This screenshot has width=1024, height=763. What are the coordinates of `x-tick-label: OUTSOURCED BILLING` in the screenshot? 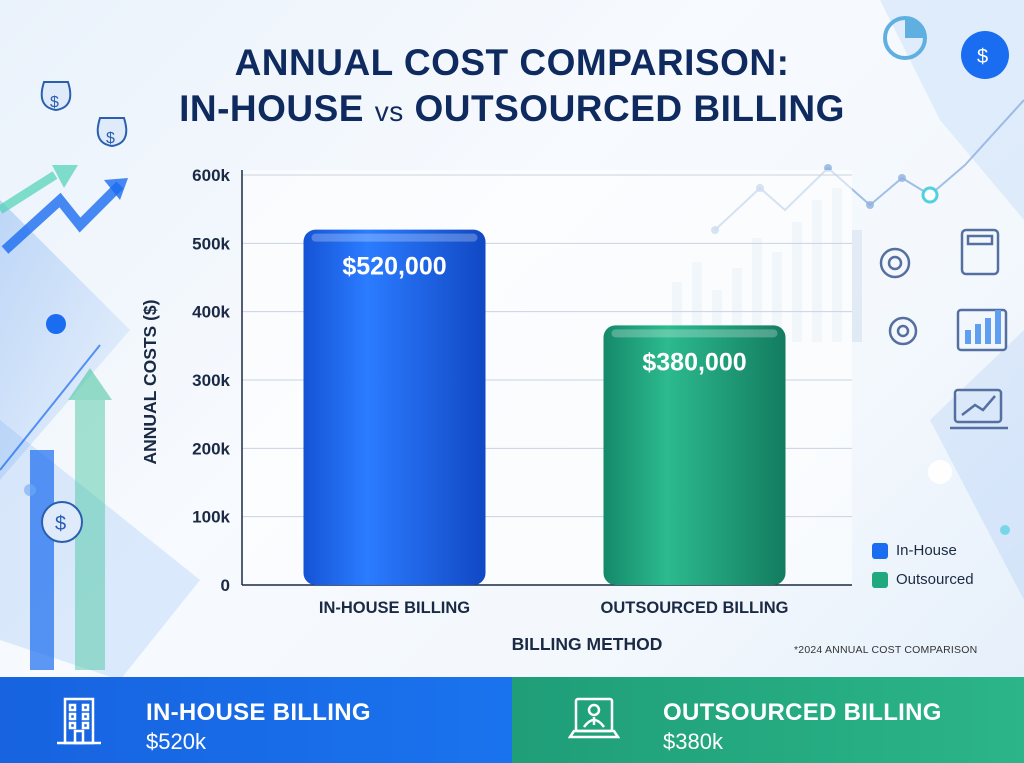 It's located at (695, 608).